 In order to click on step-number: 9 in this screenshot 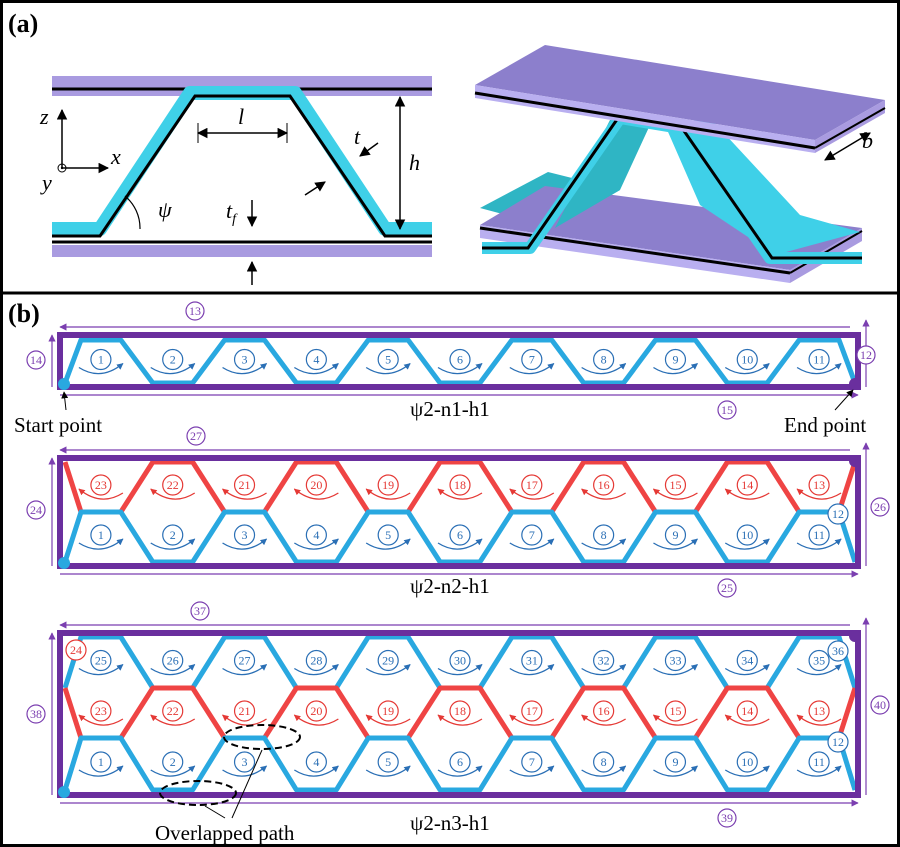, I will do `click(675, 762)`.